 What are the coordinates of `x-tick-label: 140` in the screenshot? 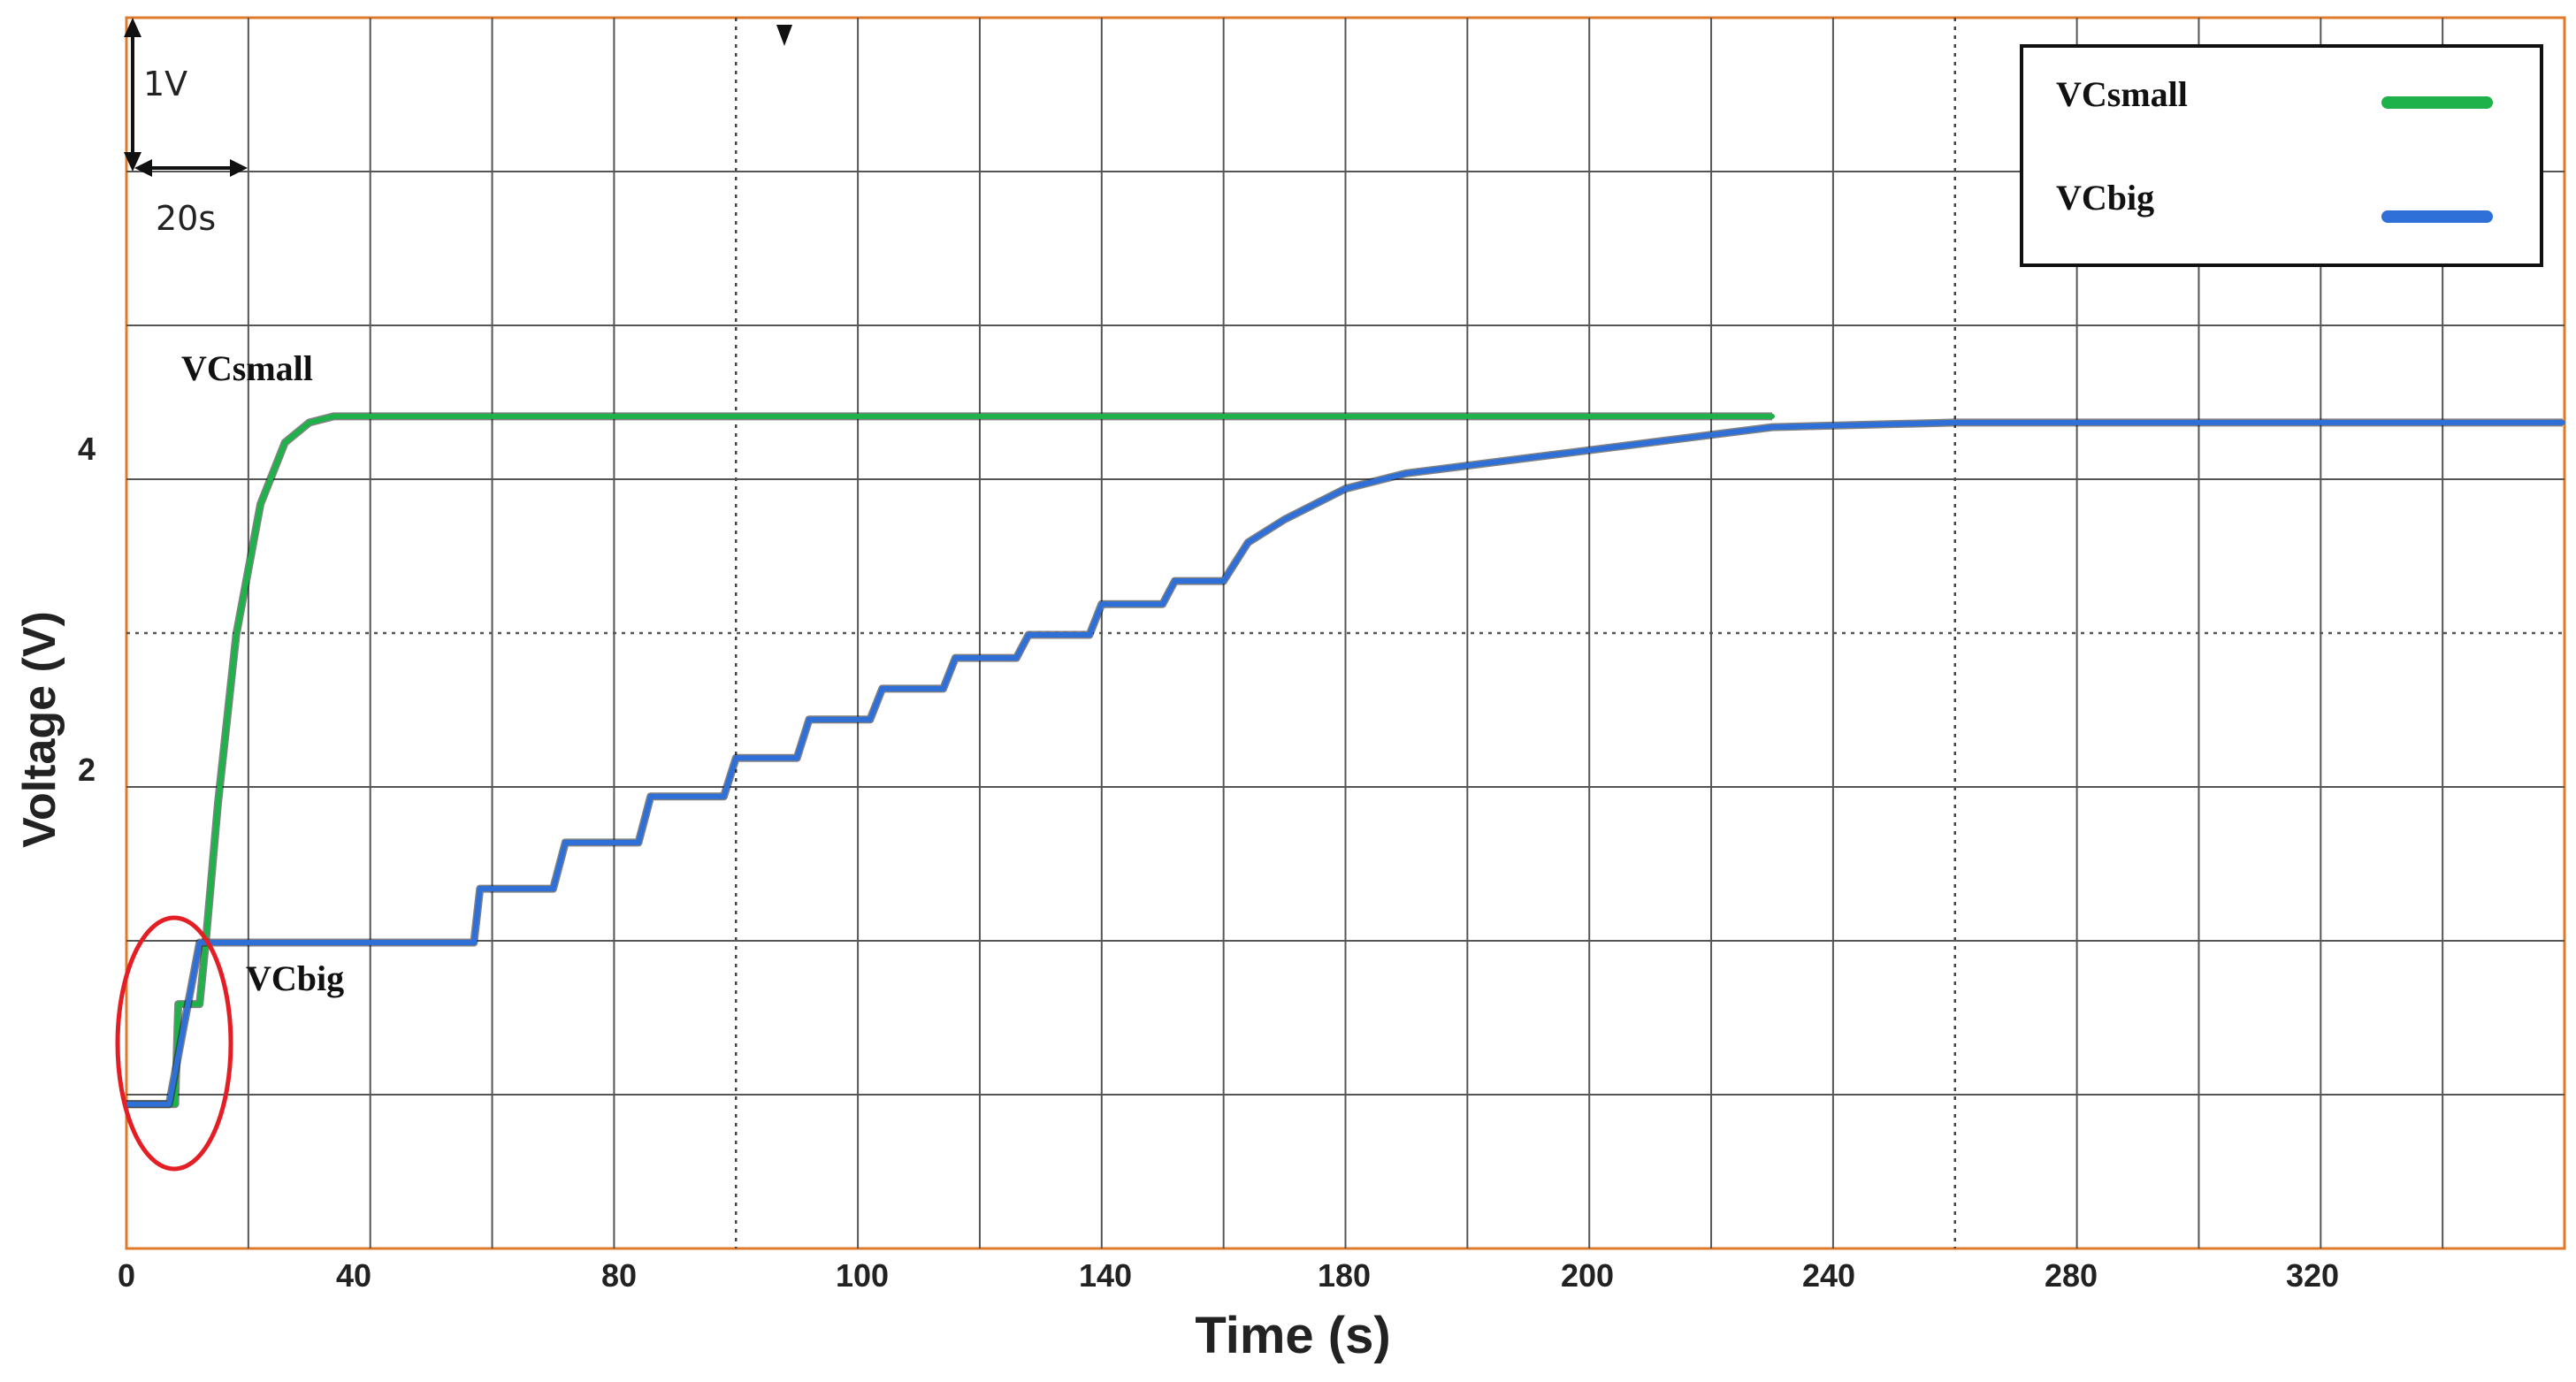 It's located at (1105, 1275).